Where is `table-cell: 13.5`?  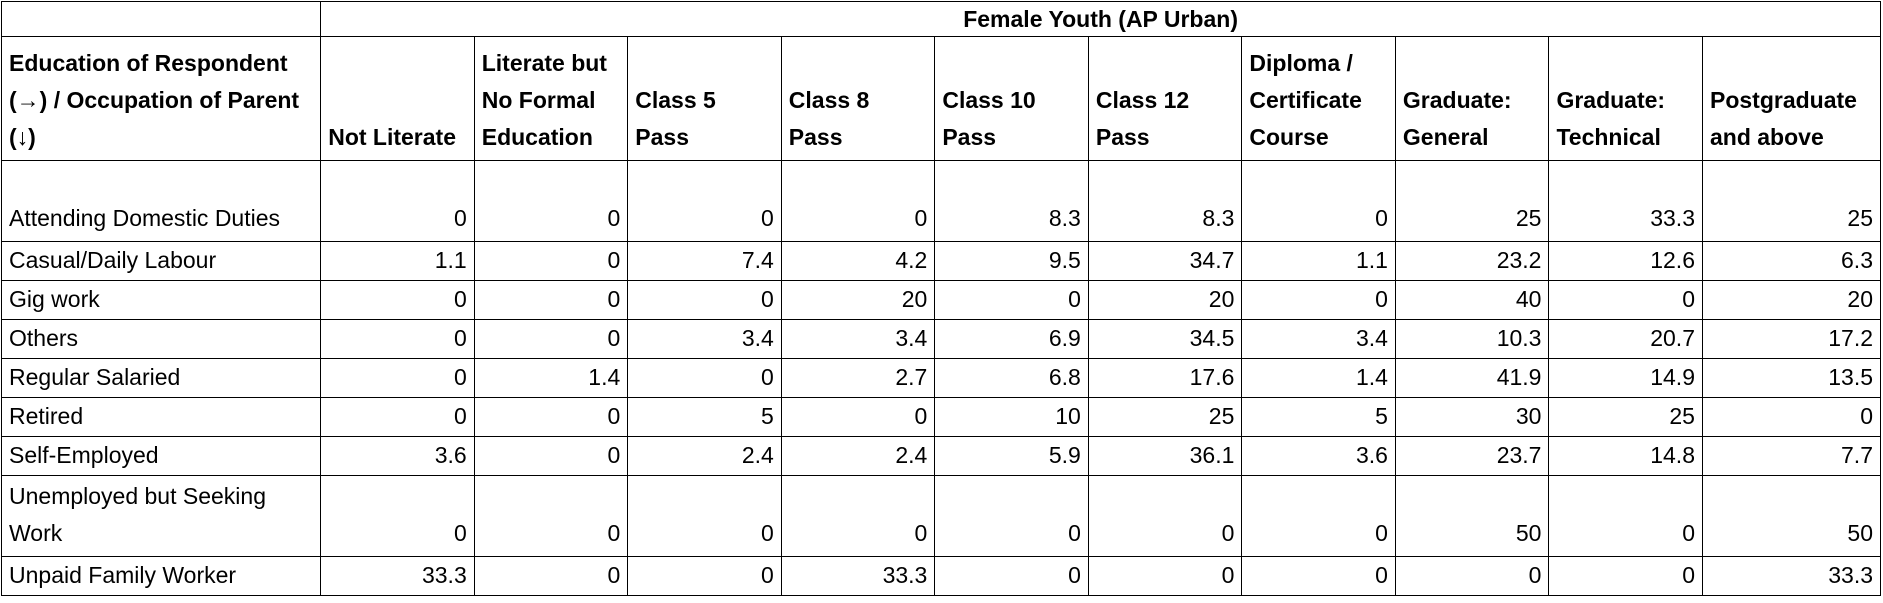
table-cell: 13.5 is located at coordinates (1791, 378).